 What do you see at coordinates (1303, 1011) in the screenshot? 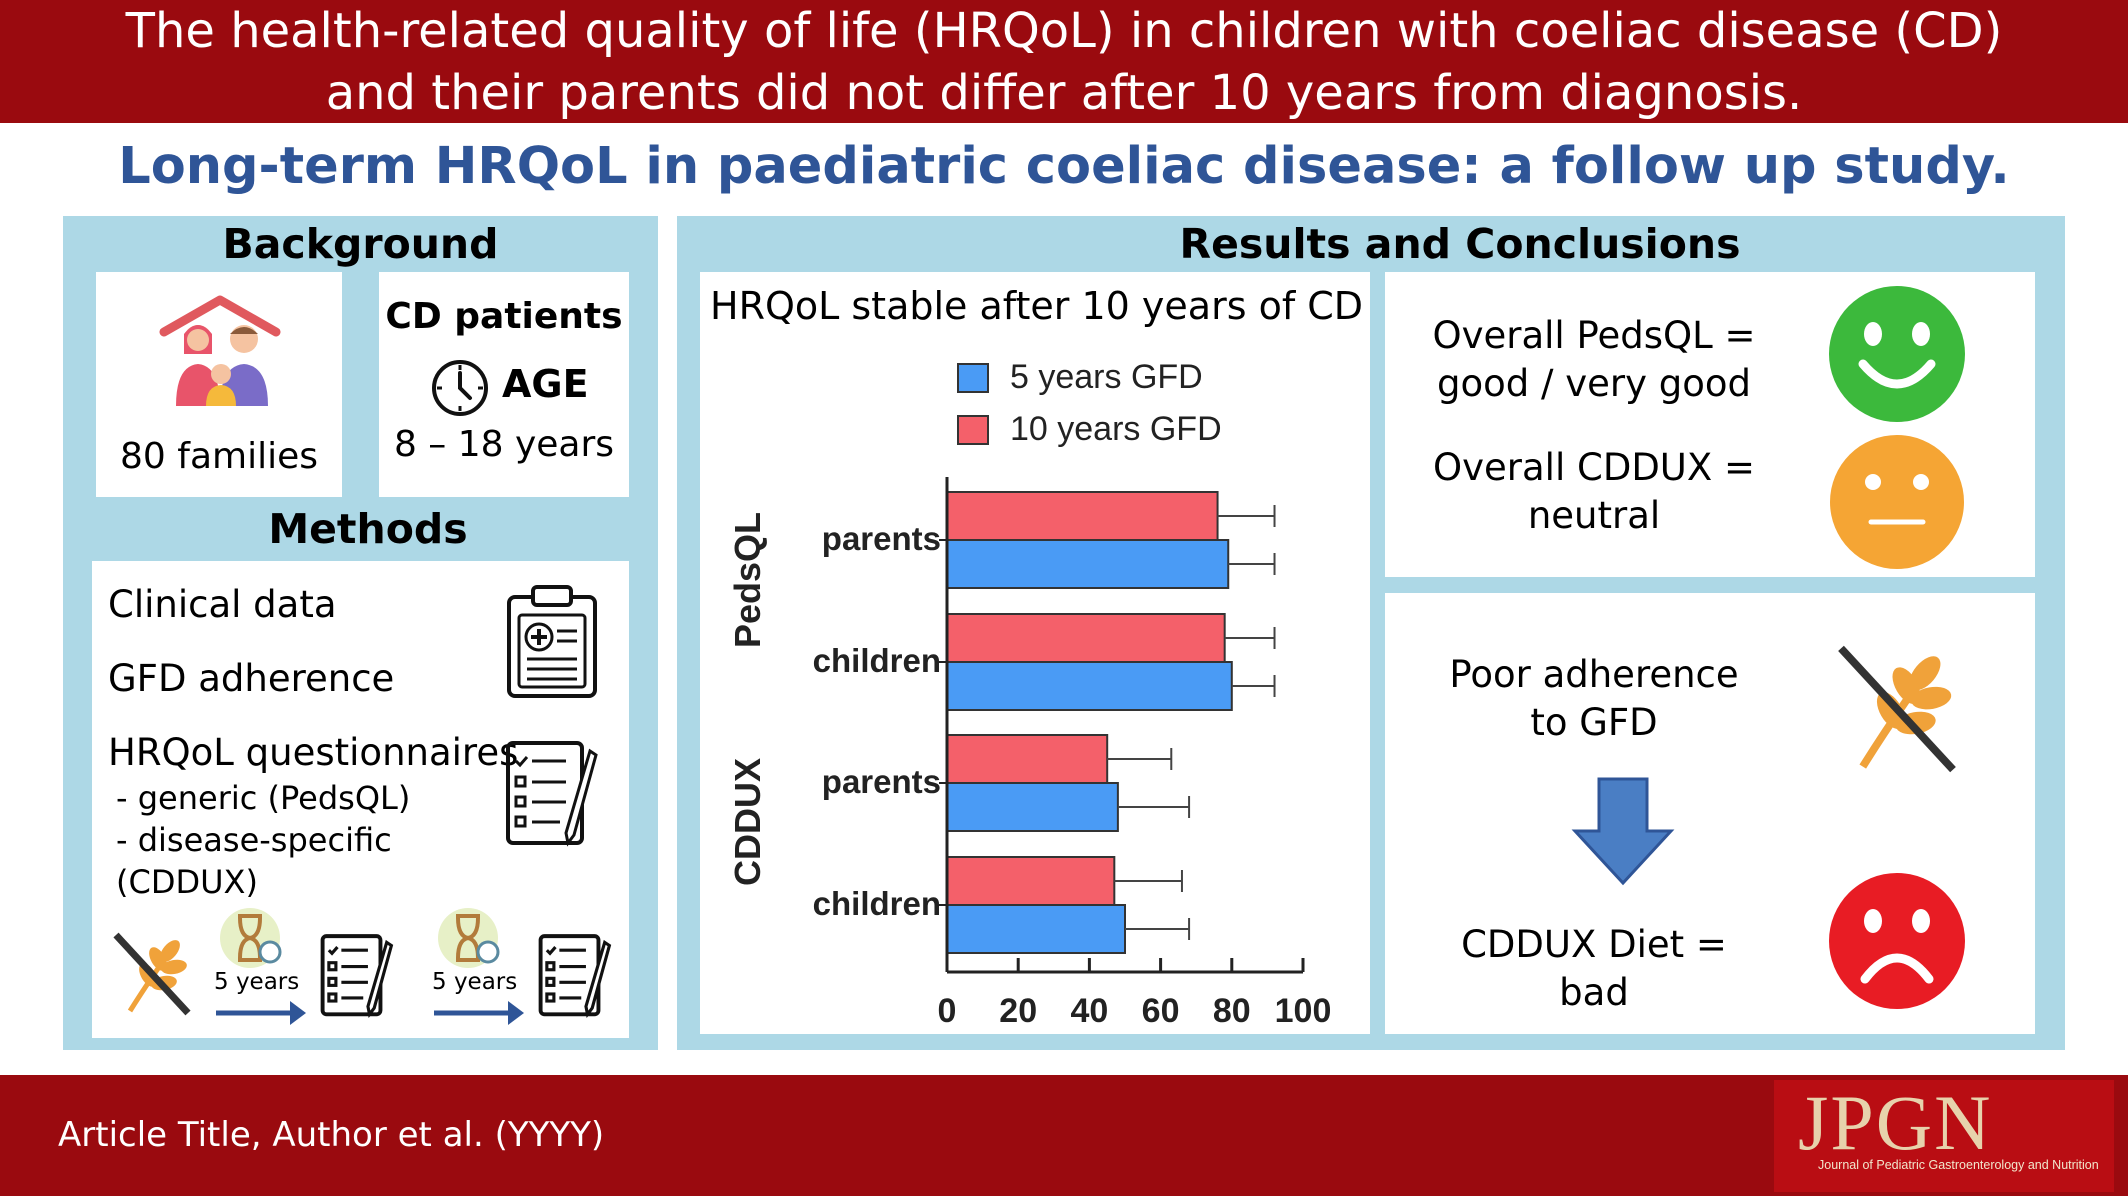
I see `x-tick-label: 100` at bounding box center [1303, 1011].